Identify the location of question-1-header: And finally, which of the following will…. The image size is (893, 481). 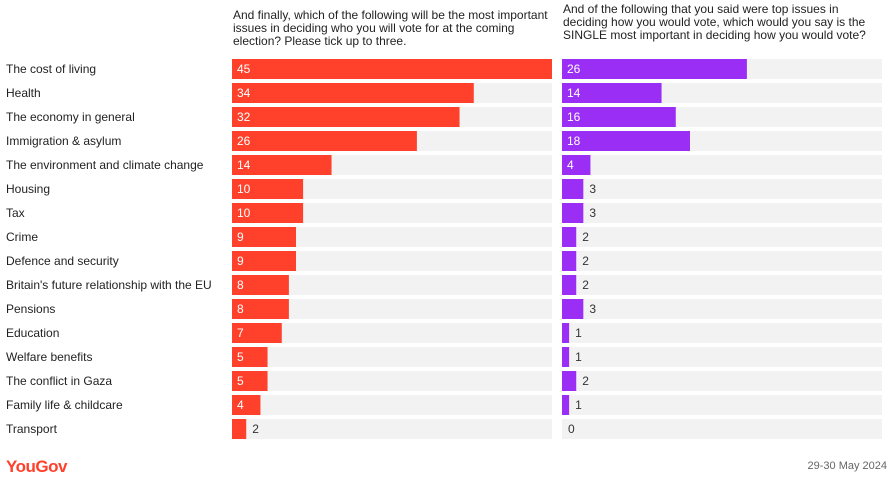
(390, 28).